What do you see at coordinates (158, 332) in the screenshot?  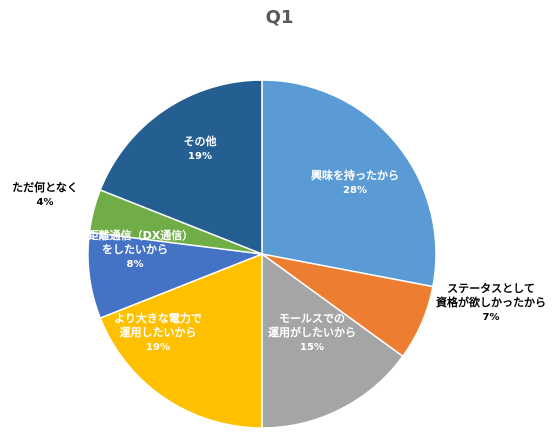 I see `pie-label-3: より大きな電力で運用したいから 19%` at bounding box center [158, 332].